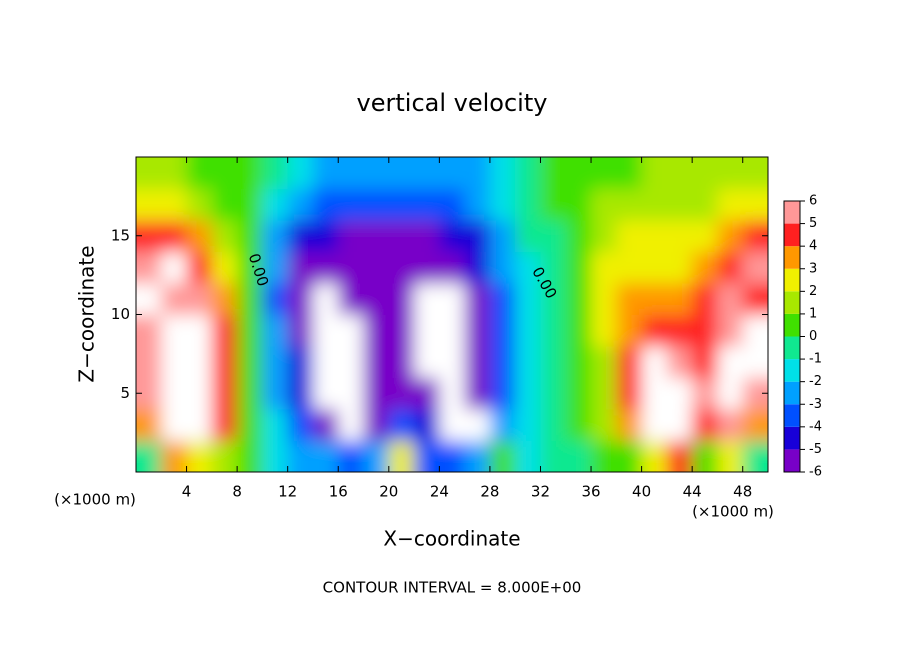  I want to click on x-tick-label: 16, so click(338, 492).